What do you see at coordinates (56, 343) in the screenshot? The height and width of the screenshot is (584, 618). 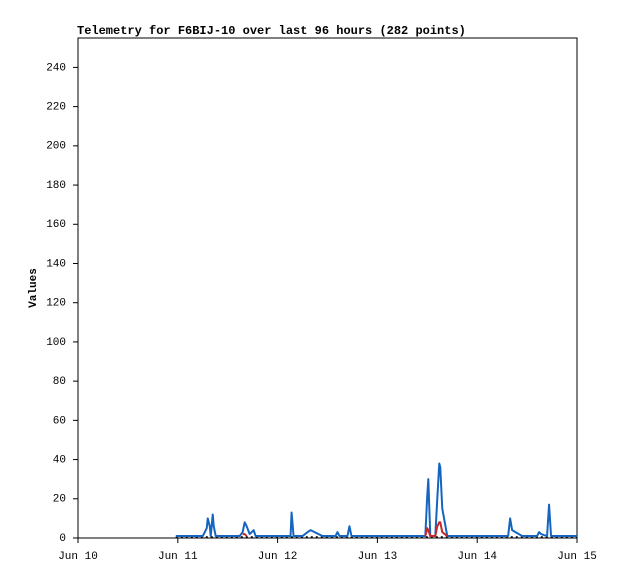 I see `y-tick-label: 100` at bounding box center [56, 343].